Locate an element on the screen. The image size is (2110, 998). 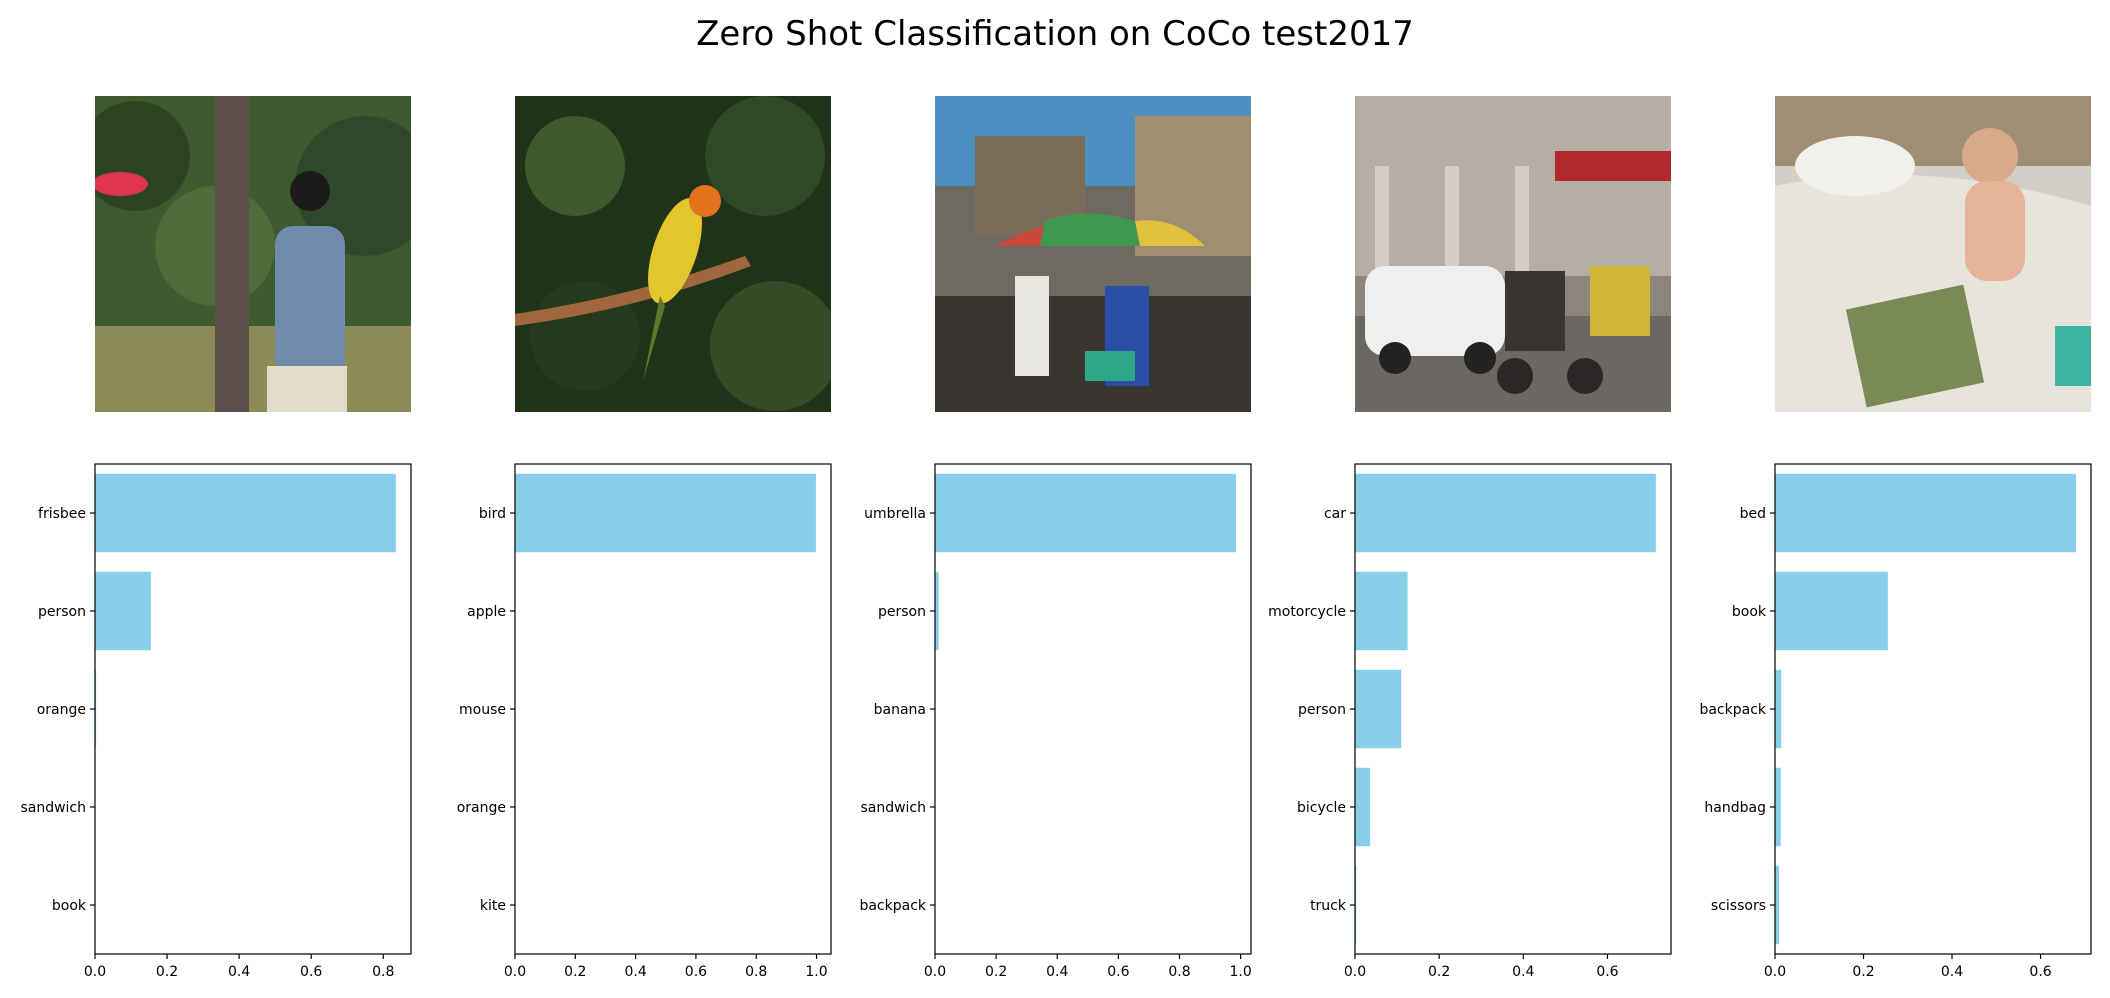
y-tick-label: bicycle is located at coordinates (1321, 808).